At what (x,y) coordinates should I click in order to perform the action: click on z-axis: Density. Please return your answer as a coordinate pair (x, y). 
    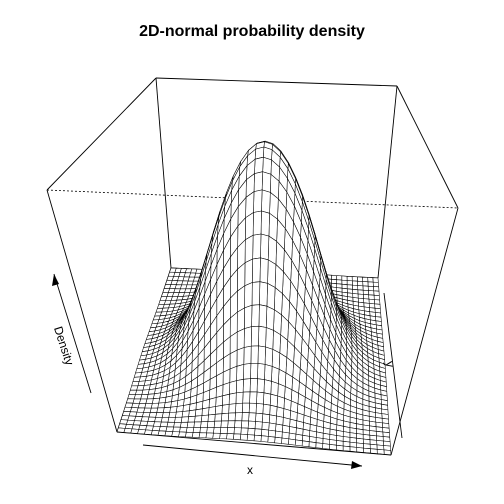
    Looking at the image, I should click on (71, 333).